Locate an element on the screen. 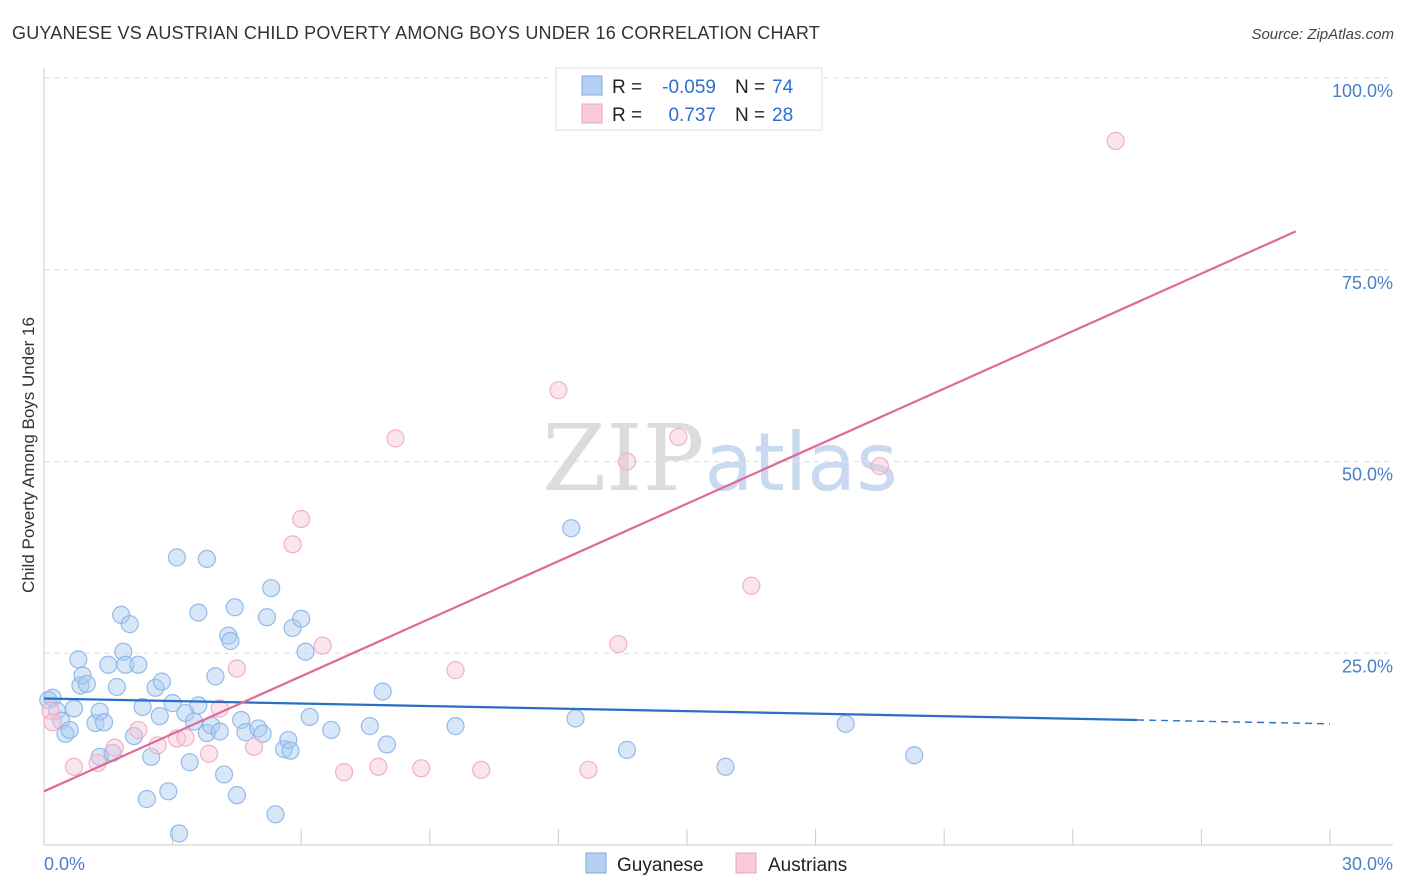 Image resolution: width=1406 pixels, height=892 pixels. y-tick-labels: 25.0% 50.0% 75.0% 100.0% is located at coordinates (1362, 378).